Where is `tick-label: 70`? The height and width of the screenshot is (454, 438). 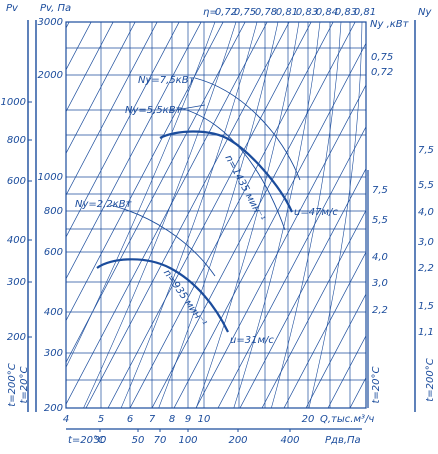 tick-label: 70 is located at coordinates (160, 440).